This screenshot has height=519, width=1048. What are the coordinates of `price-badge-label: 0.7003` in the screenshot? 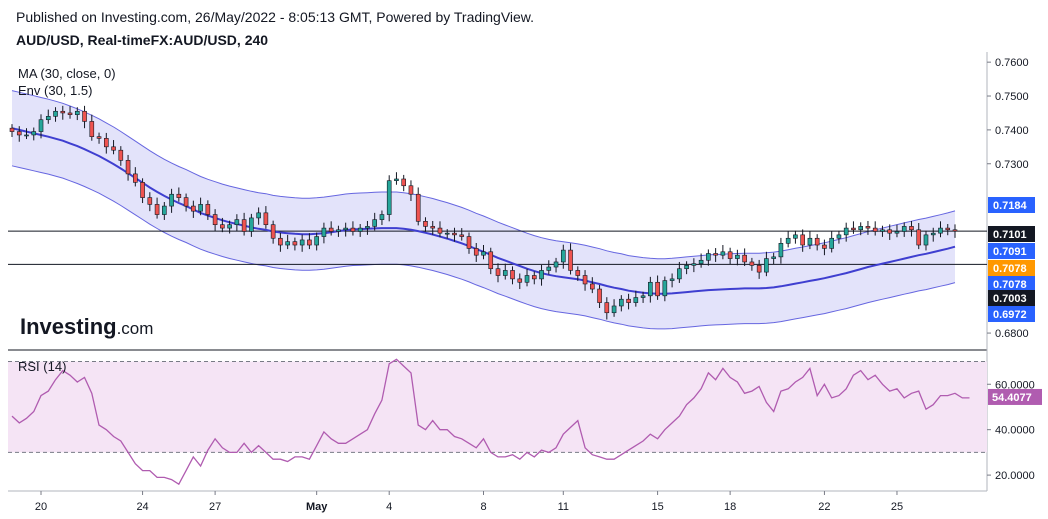 It's located at (1010, 299).